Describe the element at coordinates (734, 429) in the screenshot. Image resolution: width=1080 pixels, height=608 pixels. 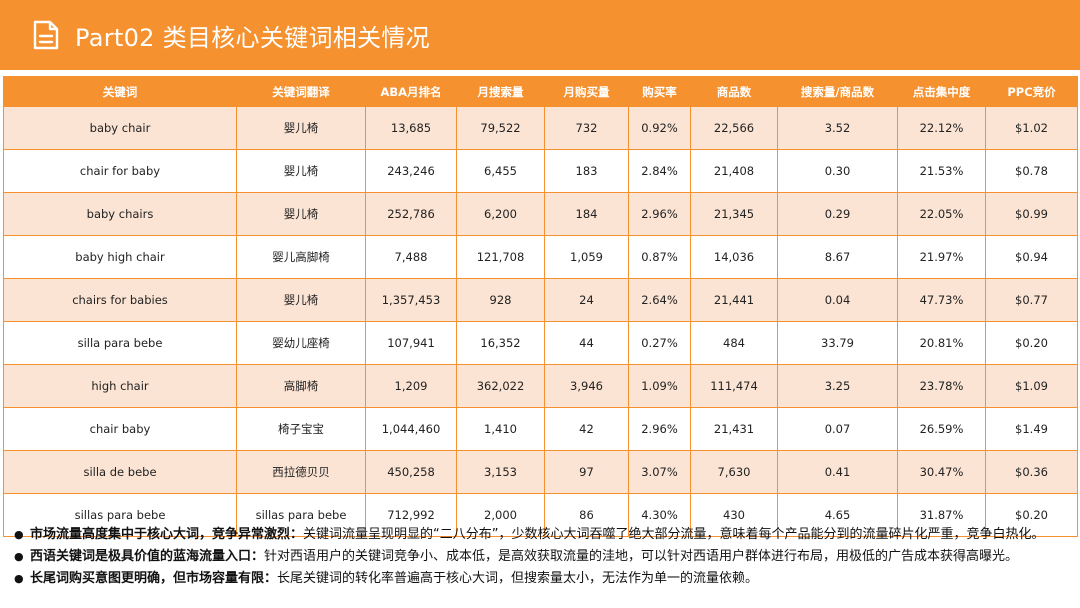
I see `table-cell: 21,431` at that location.